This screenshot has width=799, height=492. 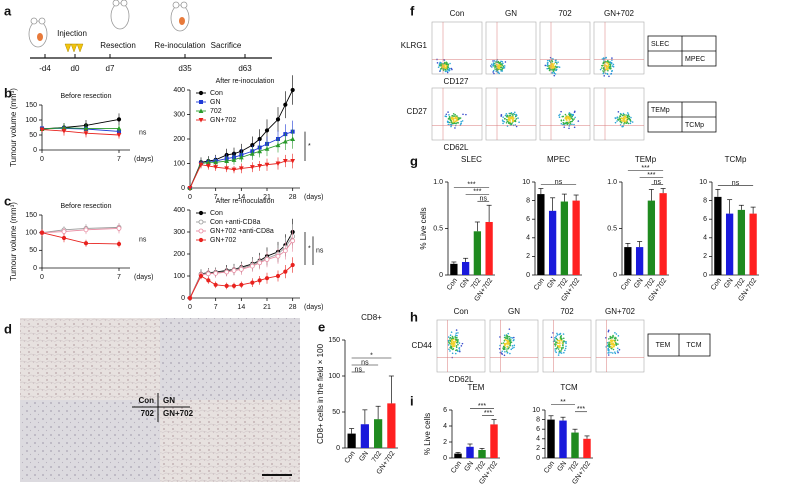 What do you see at coordinates (309, 248) in the screenshot?
I see `annotation: *` at bounding box center [309, 248].